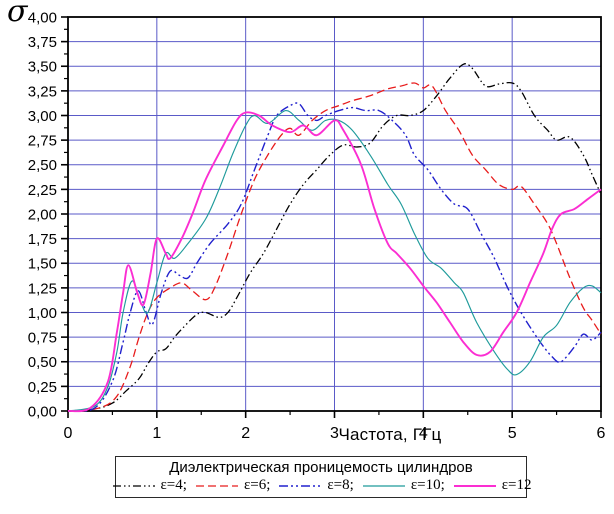 Image resolution: width=614 pixels, height=514 pixels. I want to click on x-tick-label: 1, so click(156, 433).